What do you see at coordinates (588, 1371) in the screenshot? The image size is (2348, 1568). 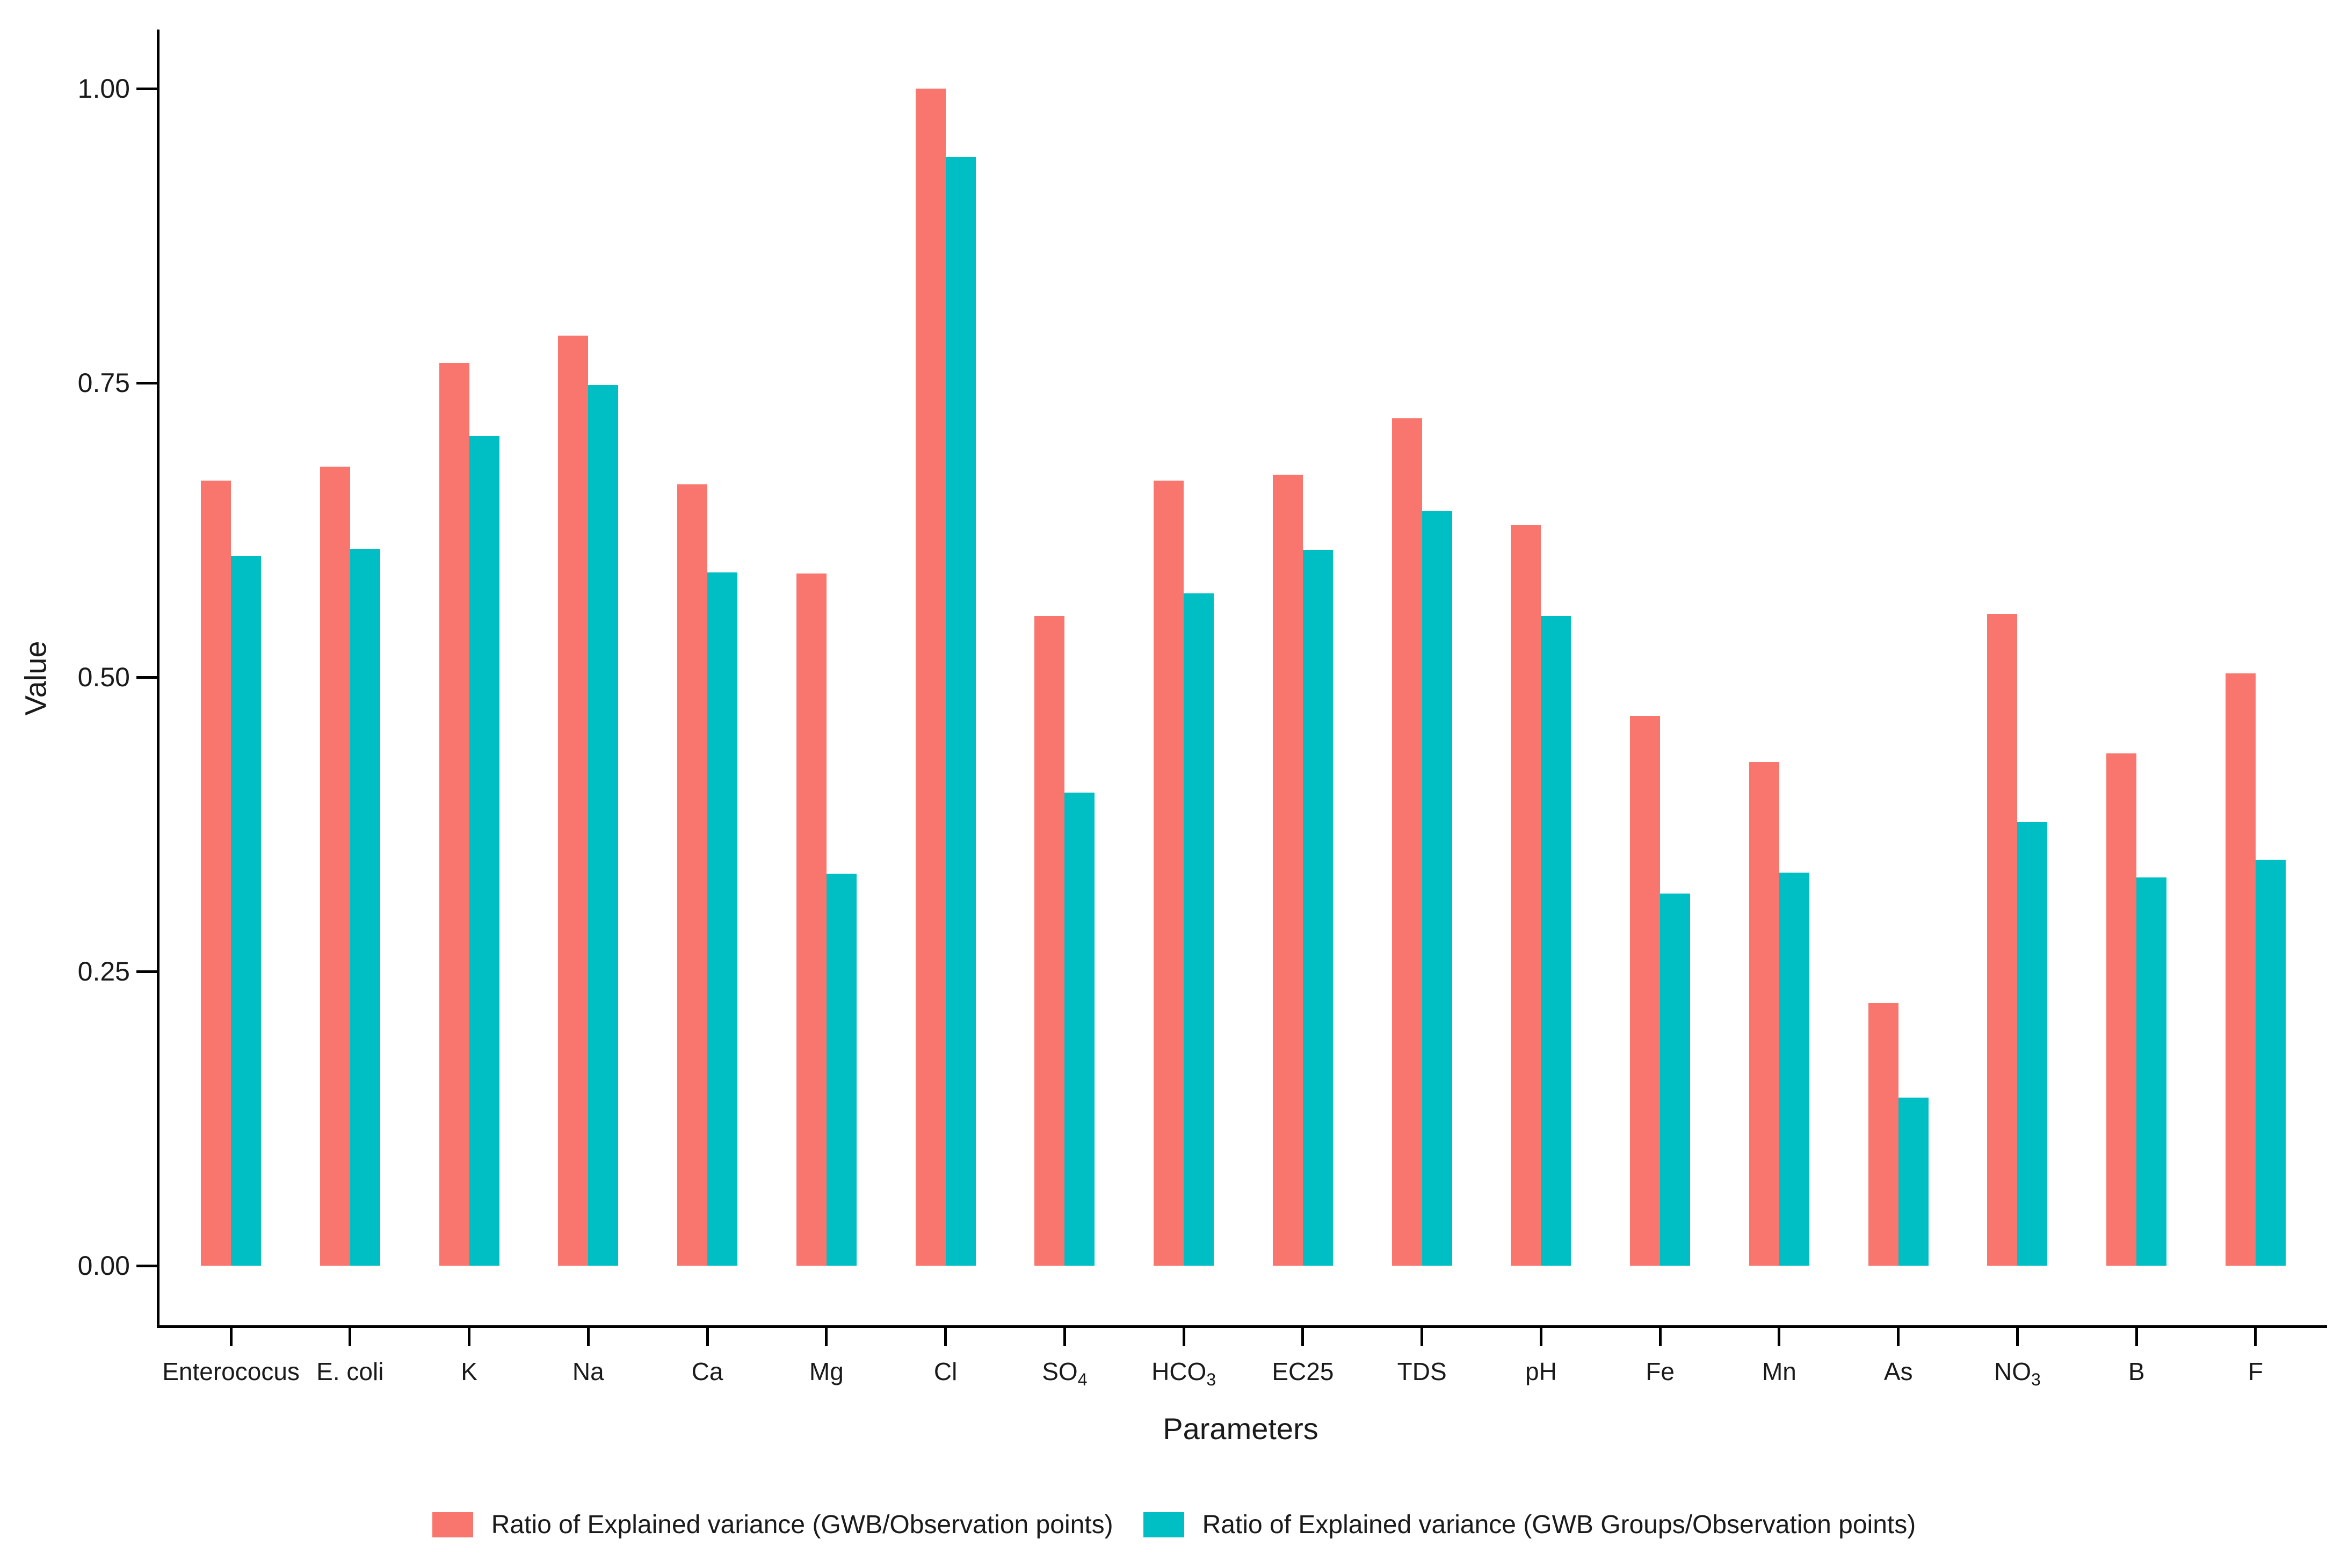 I see `x-tick-label: Na` at bounding box center [588, 1371].